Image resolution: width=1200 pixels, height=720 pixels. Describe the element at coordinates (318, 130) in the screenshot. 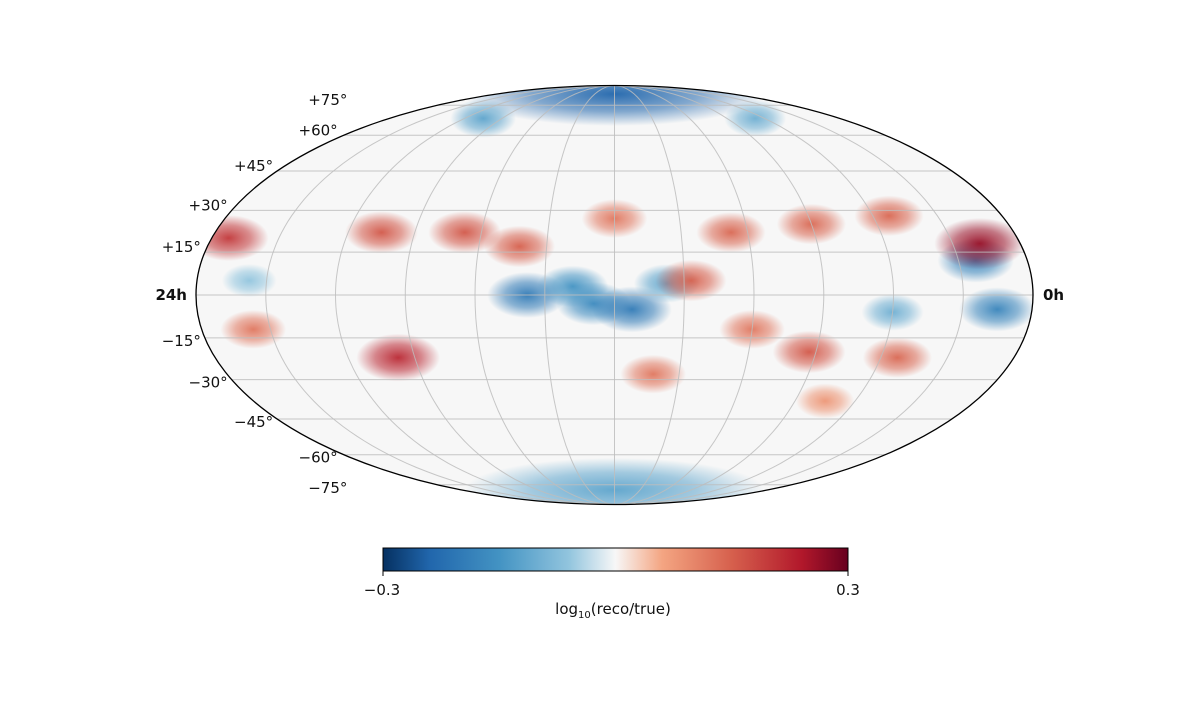

I see `latitude-label: +60°` at that location.